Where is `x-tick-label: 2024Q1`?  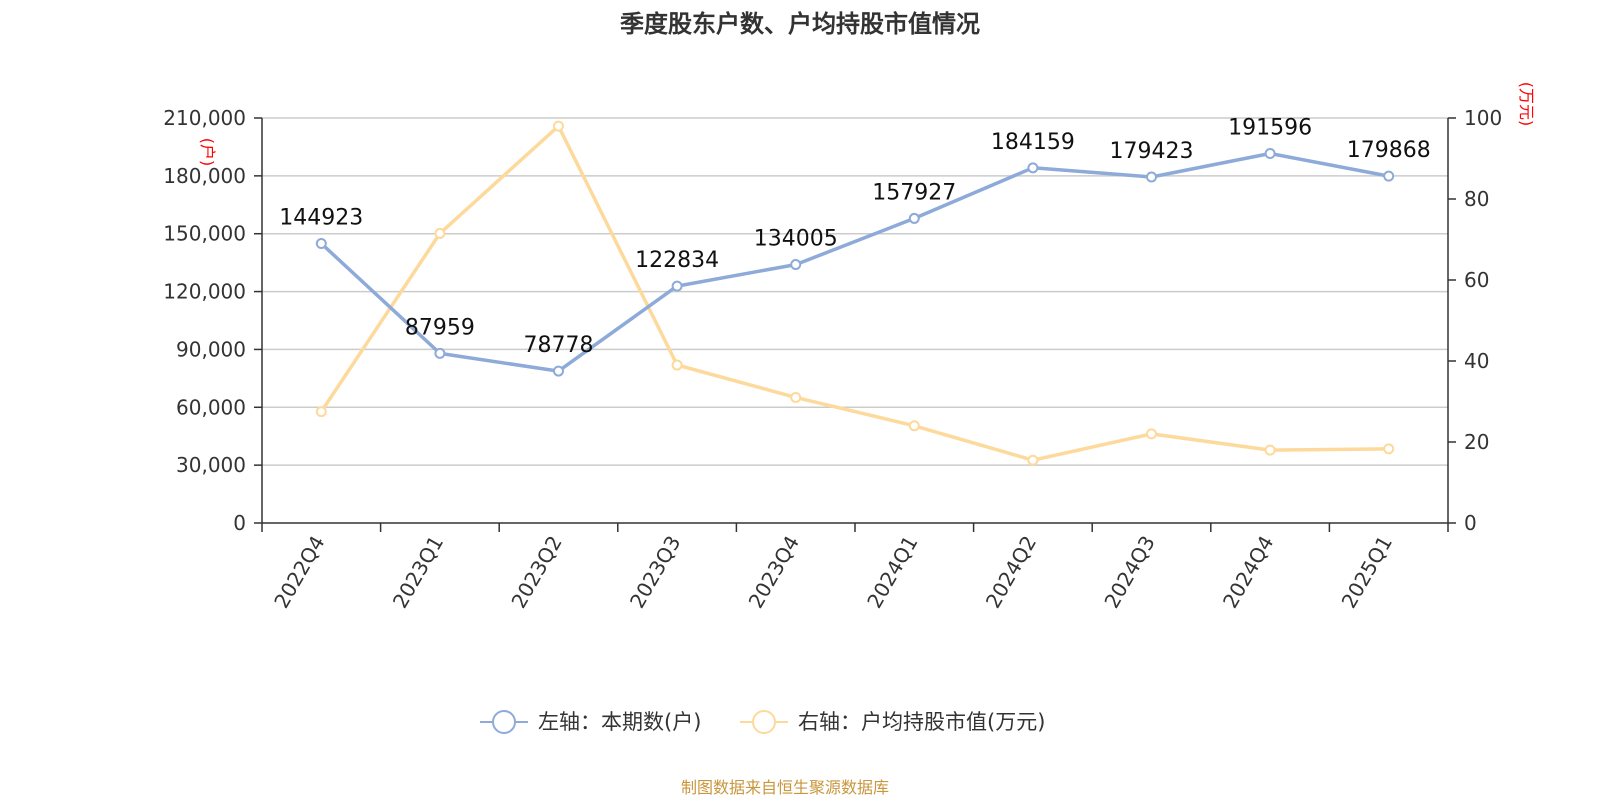
x-tick-label: 2024Q1 is located at coordinates (892, 572).